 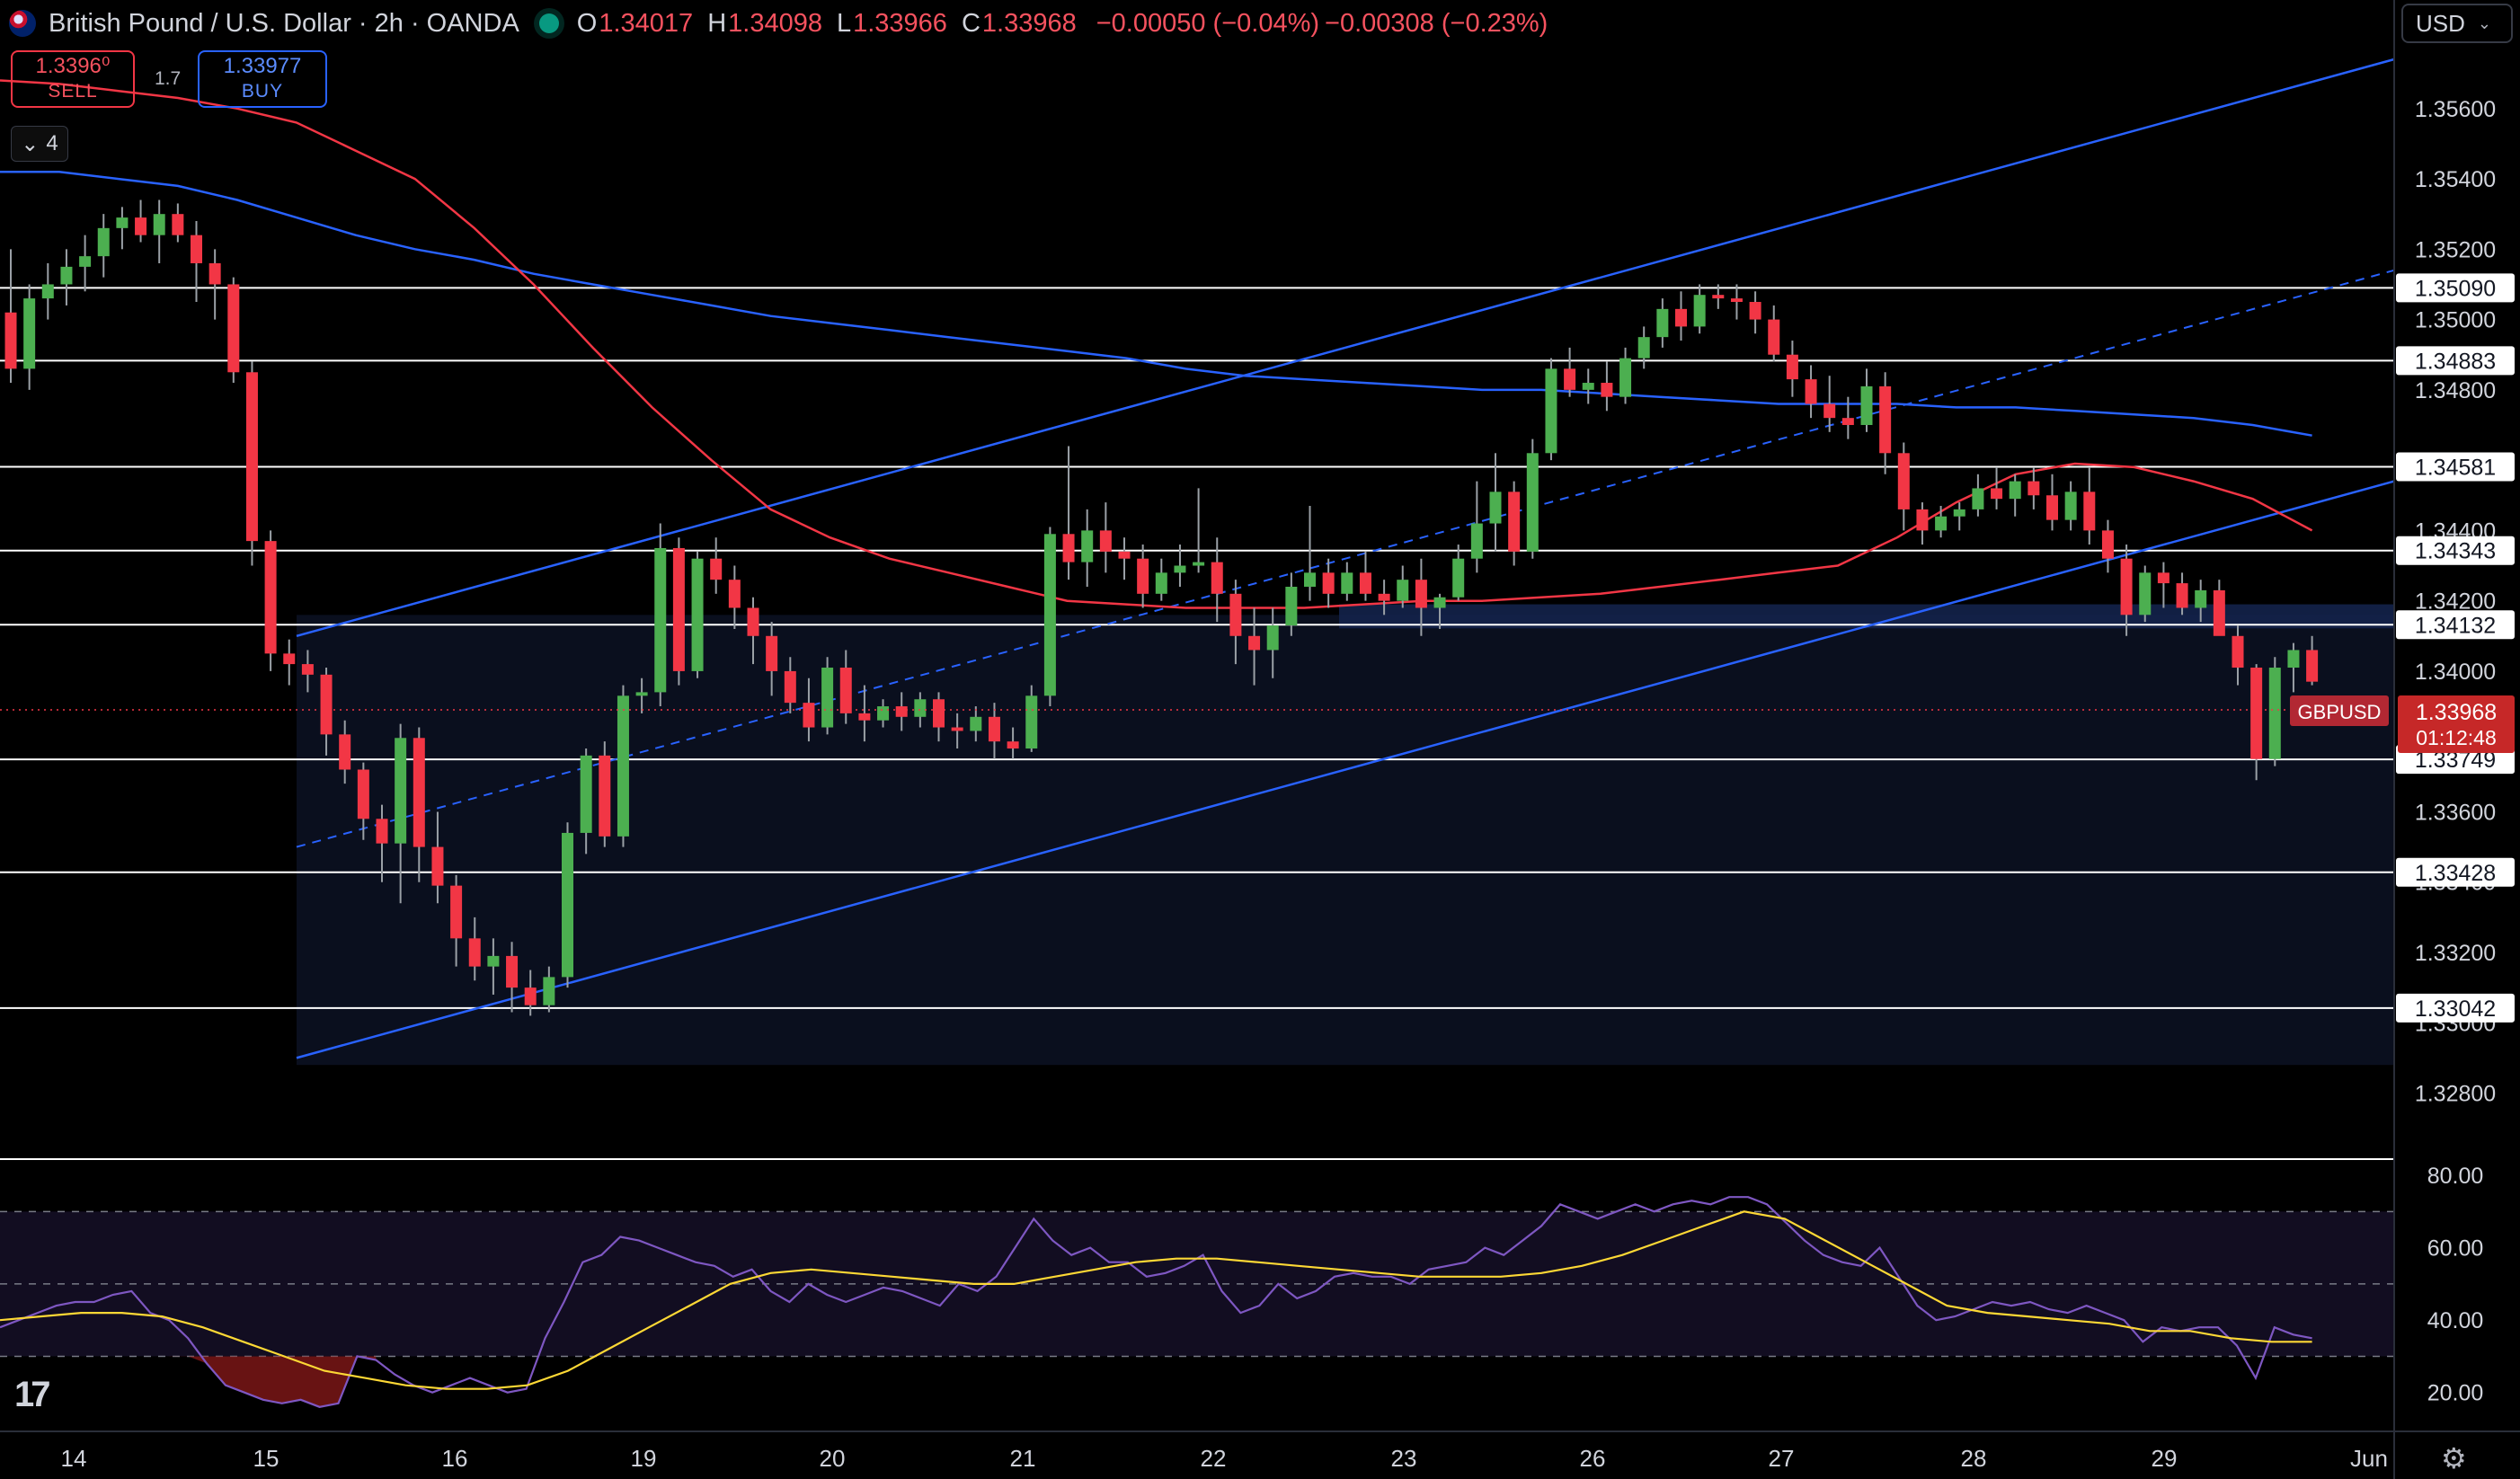 What do you see at coordinates (32, 1394) in the screenshot?
I see `tradingview-logo-icon: 17` at bounding box center [32, 1394].